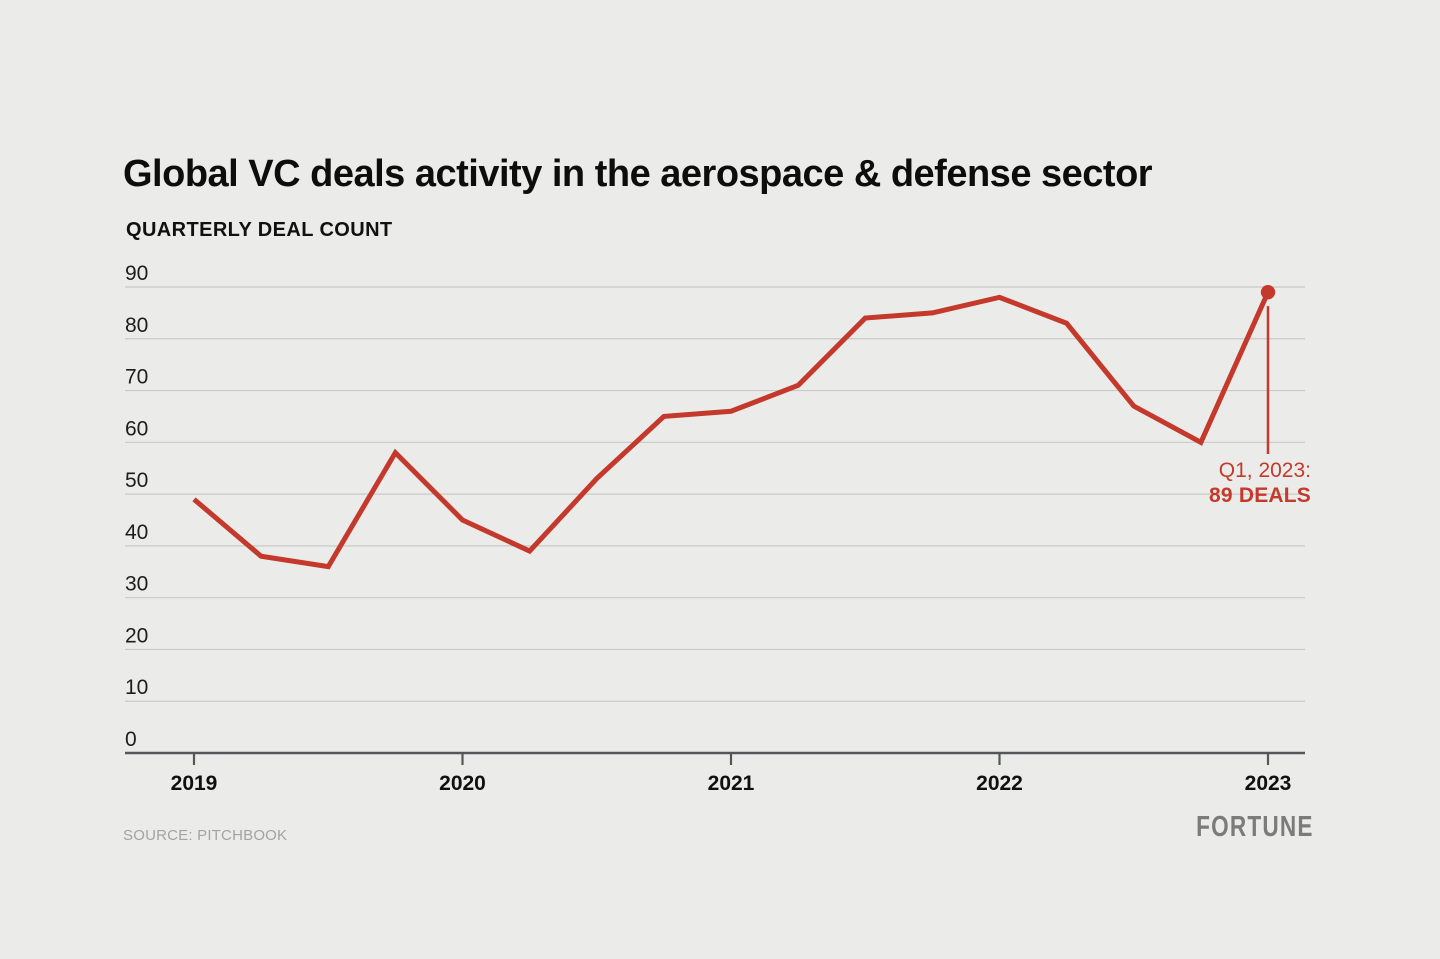  I want to click on y-axis-label-50: 50, so click(136, 480).